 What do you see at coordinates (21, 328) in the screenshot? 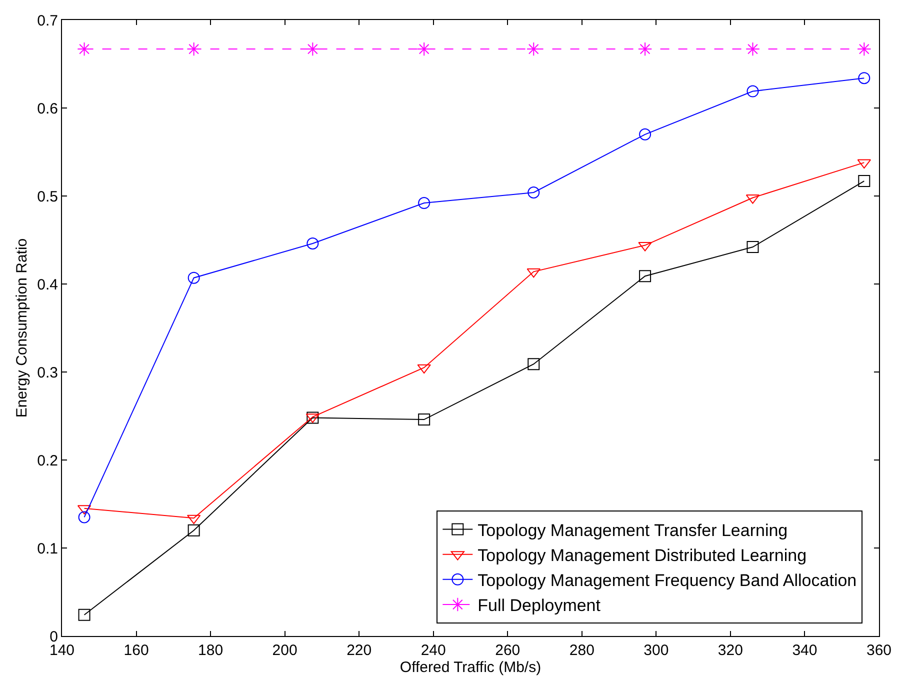
I see `y-axis-title: Energy Consumption Ratio` at bounding box center [21, 328].